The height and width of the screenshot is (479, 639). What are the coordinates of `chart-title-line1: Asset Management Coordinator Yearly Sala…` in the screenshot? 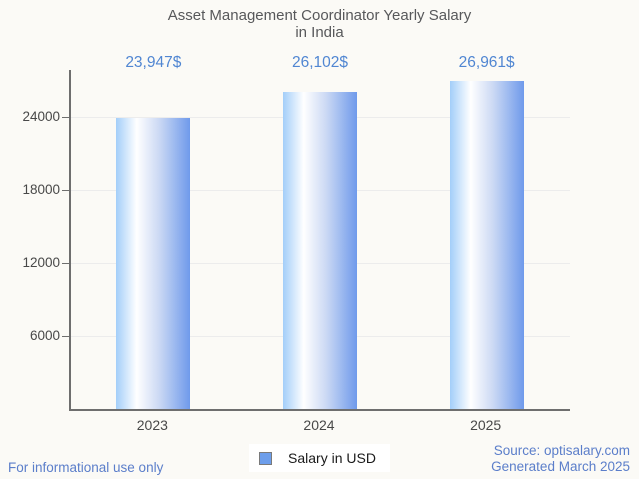 It's located at (319, 15).